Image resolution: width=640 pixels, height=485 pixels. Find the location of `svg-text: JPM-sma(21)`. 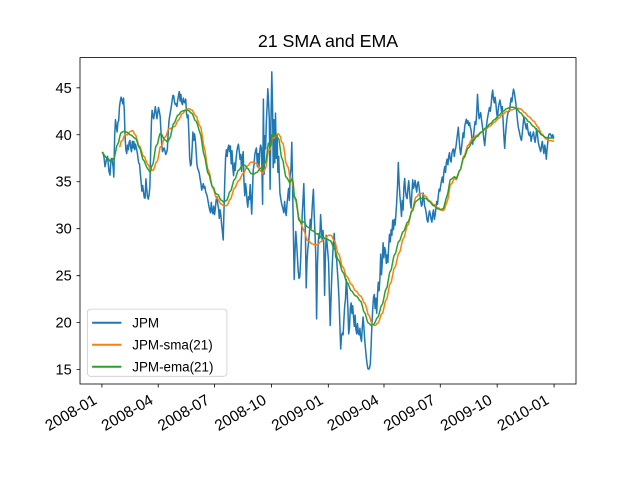

svg-text: JPM-sma(21) is located at coordinates (172, 344).